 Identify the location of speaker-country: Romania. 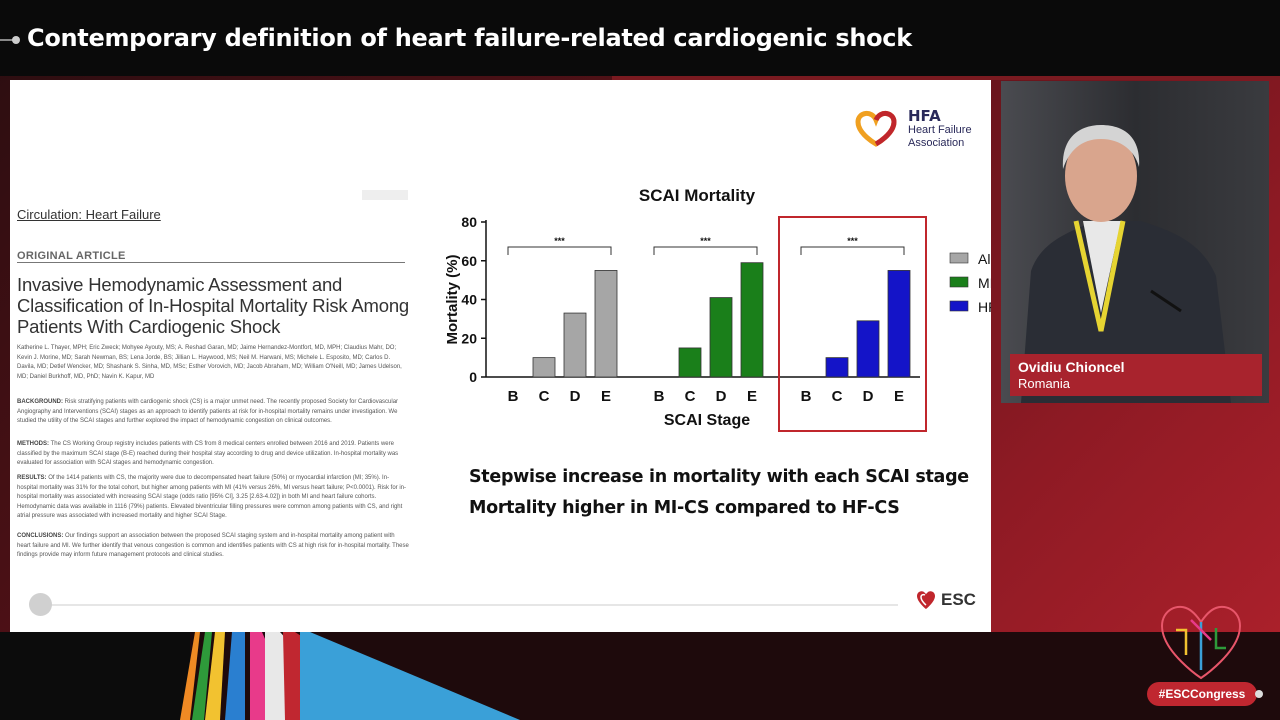
(1044, 383).